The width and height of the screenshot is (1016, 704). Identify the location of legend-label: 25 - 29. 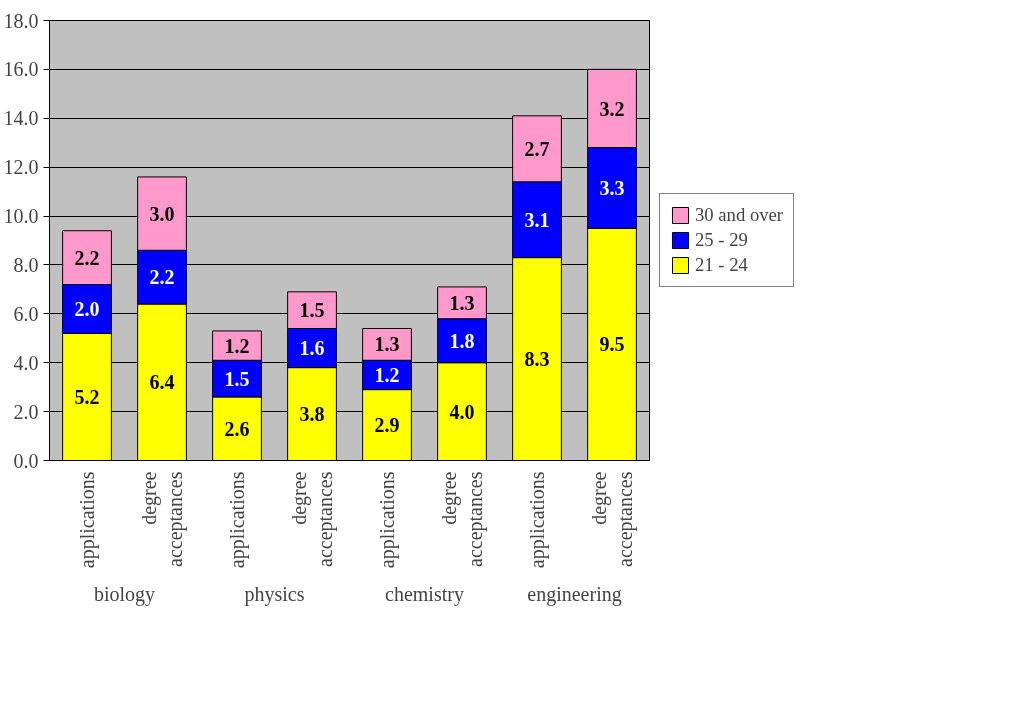
(721, 240).